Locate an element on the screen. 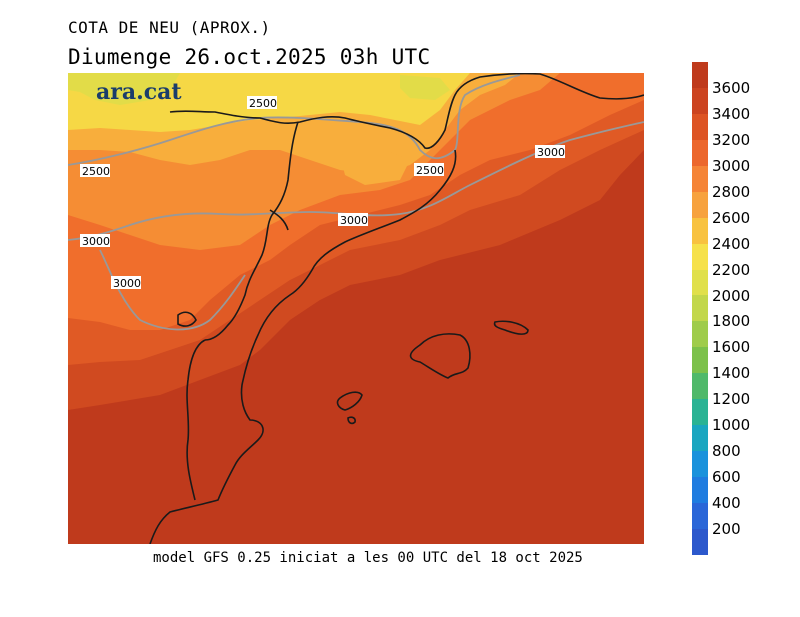 The width and height of the screenshot is (800, 617). colorbar-tick-label: 1400 is located at coordinates (731, 373).